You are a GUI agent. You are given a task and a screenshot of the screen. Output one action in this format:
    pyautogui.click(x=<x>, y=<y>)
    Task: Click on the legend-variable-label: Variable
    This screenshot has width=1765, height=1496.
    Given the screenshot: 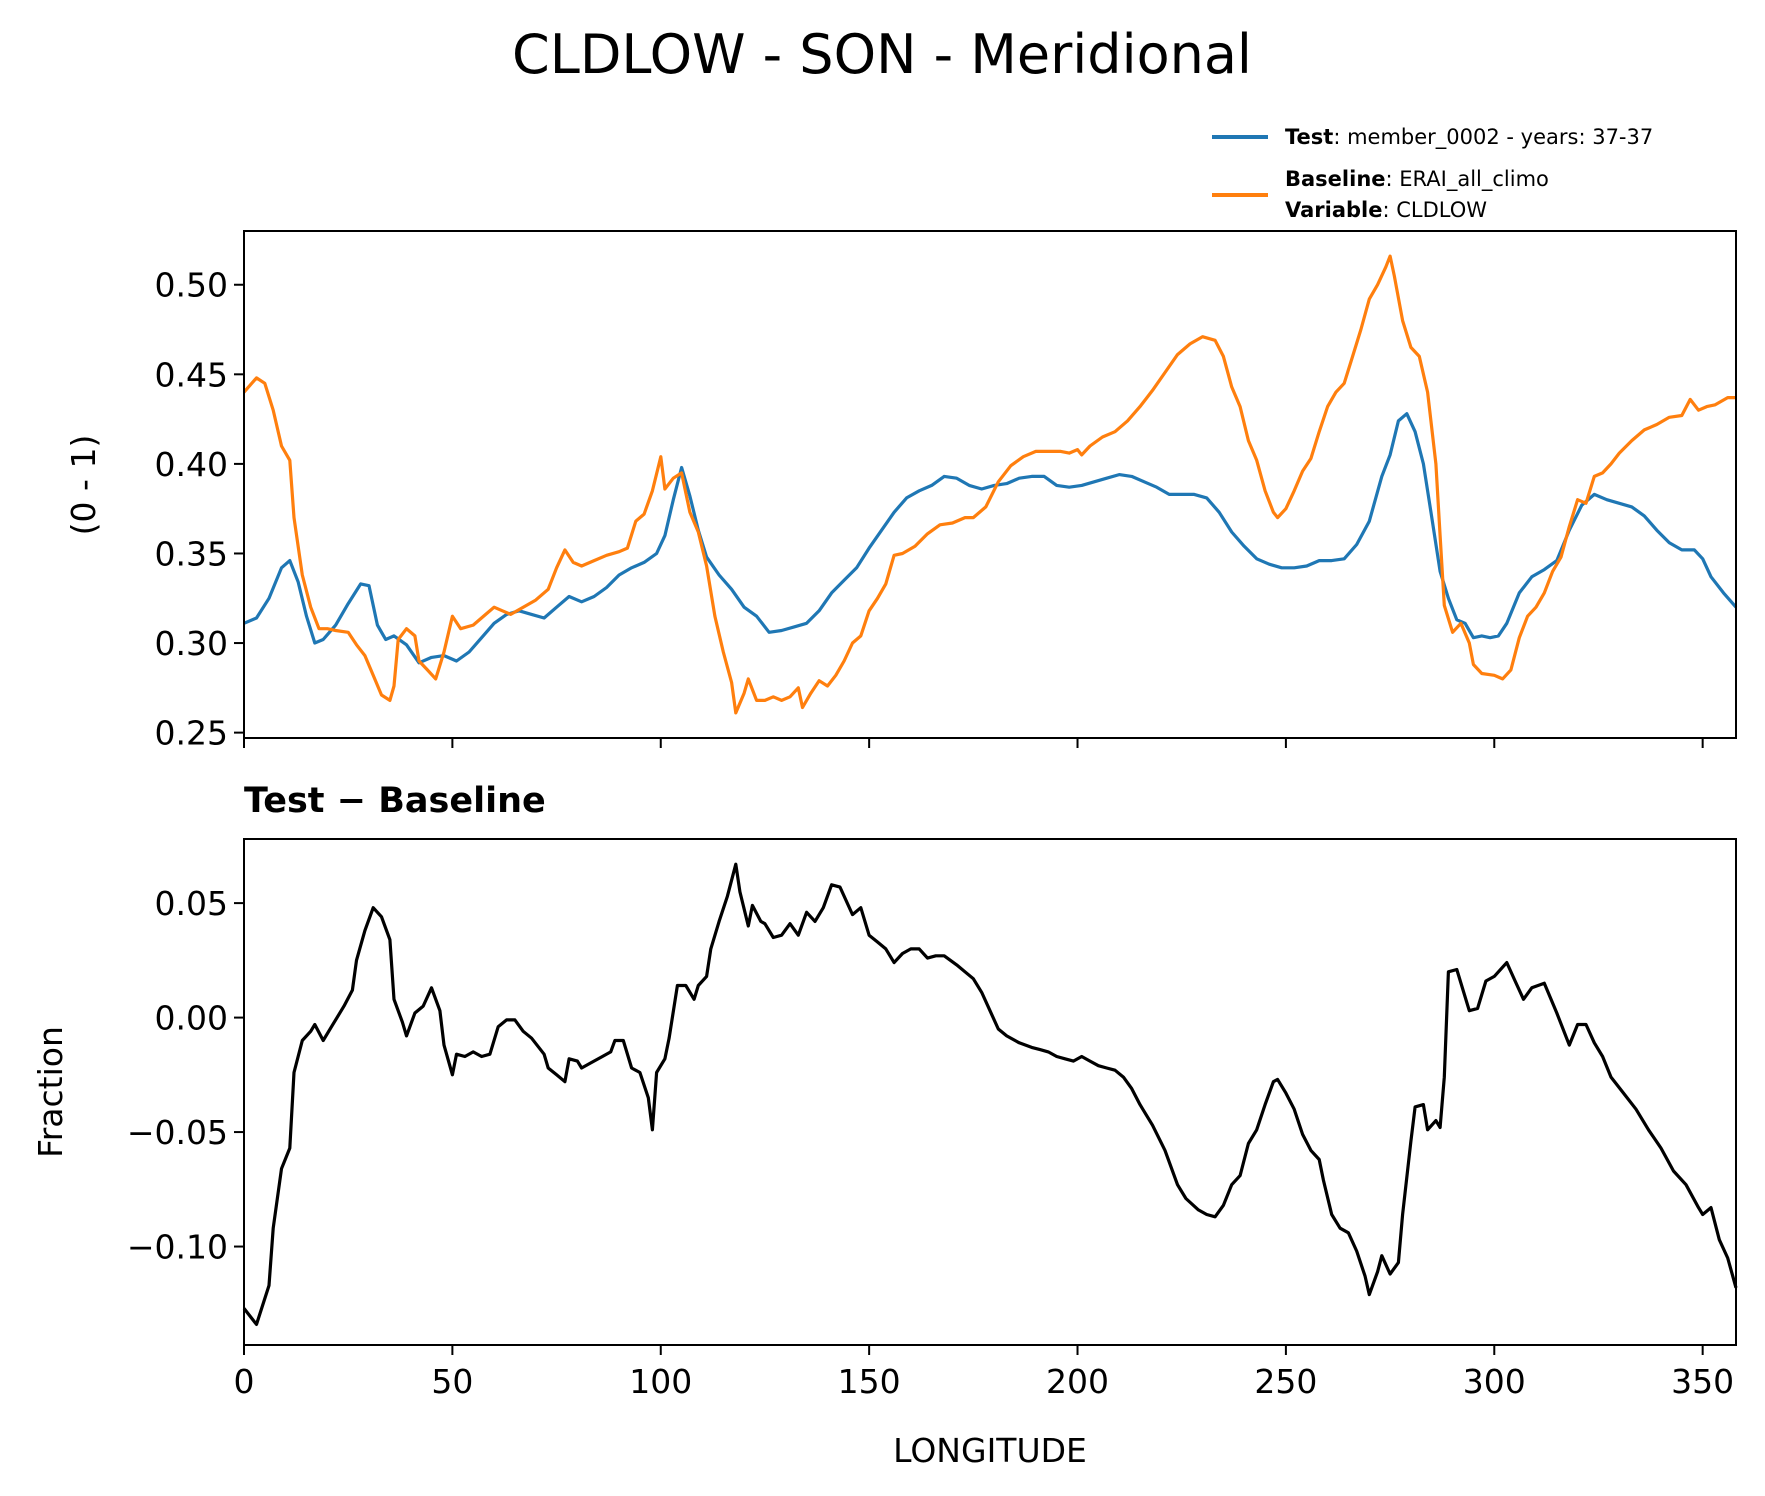 What is the action you would take?
    pyautogui.click(x=1333, y=210)
    